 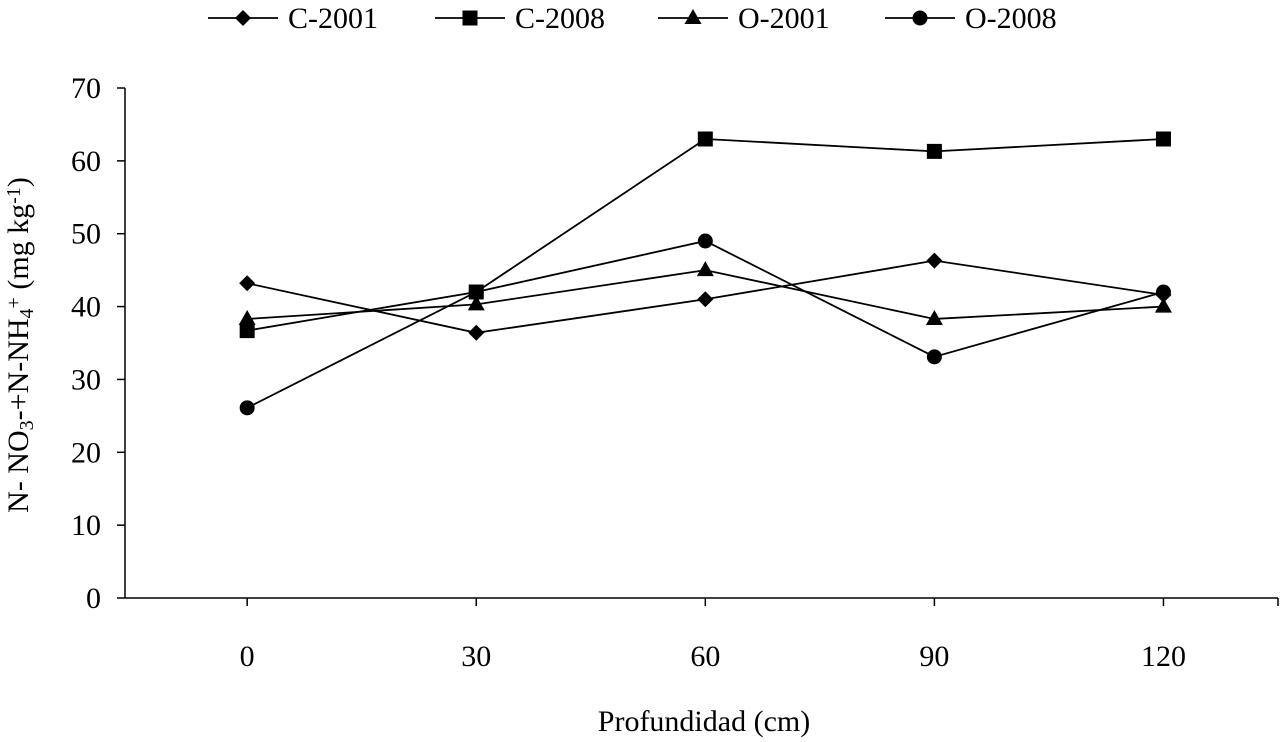 What do you see at coordinates (934, 656) in the screenshot?
I see `x-tick-label: 90` at bounding box center [934, 656].